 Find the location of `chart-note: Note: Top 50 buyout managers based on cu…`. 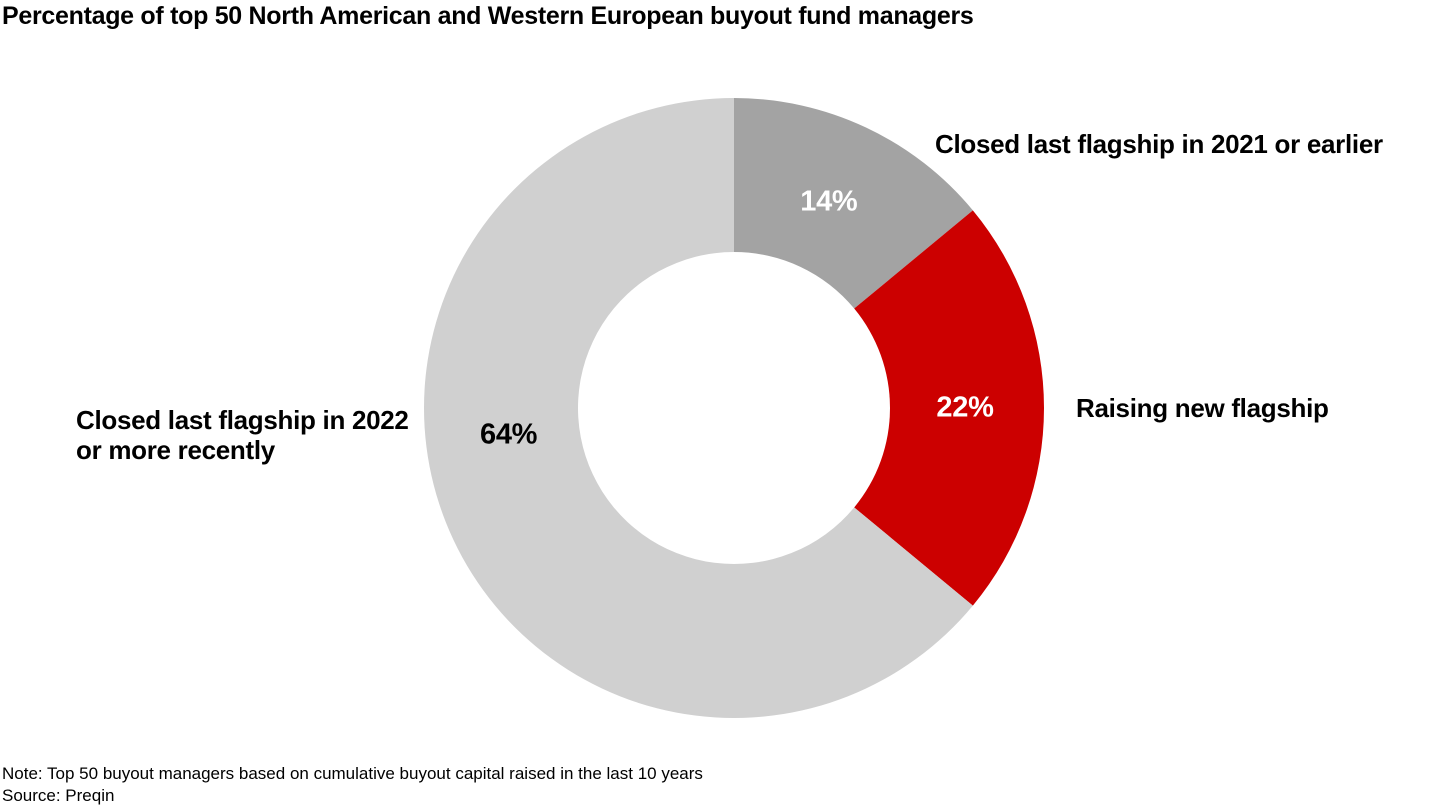

chart-note: Note: Top 50 buyout managers based on cu… is located at coordinates (352, 773).